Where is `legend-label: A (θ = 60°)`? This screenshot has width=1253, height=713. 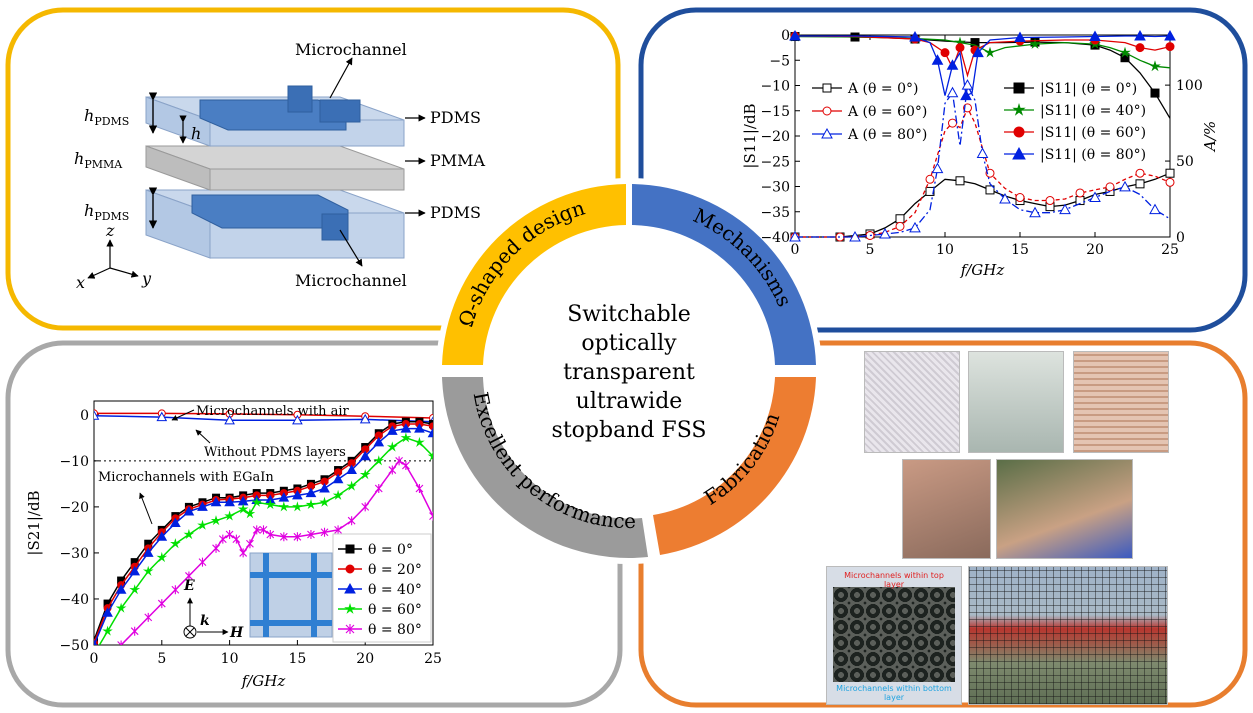 legend-label: A (θ = 60°) is located at coordinates (887, 112).